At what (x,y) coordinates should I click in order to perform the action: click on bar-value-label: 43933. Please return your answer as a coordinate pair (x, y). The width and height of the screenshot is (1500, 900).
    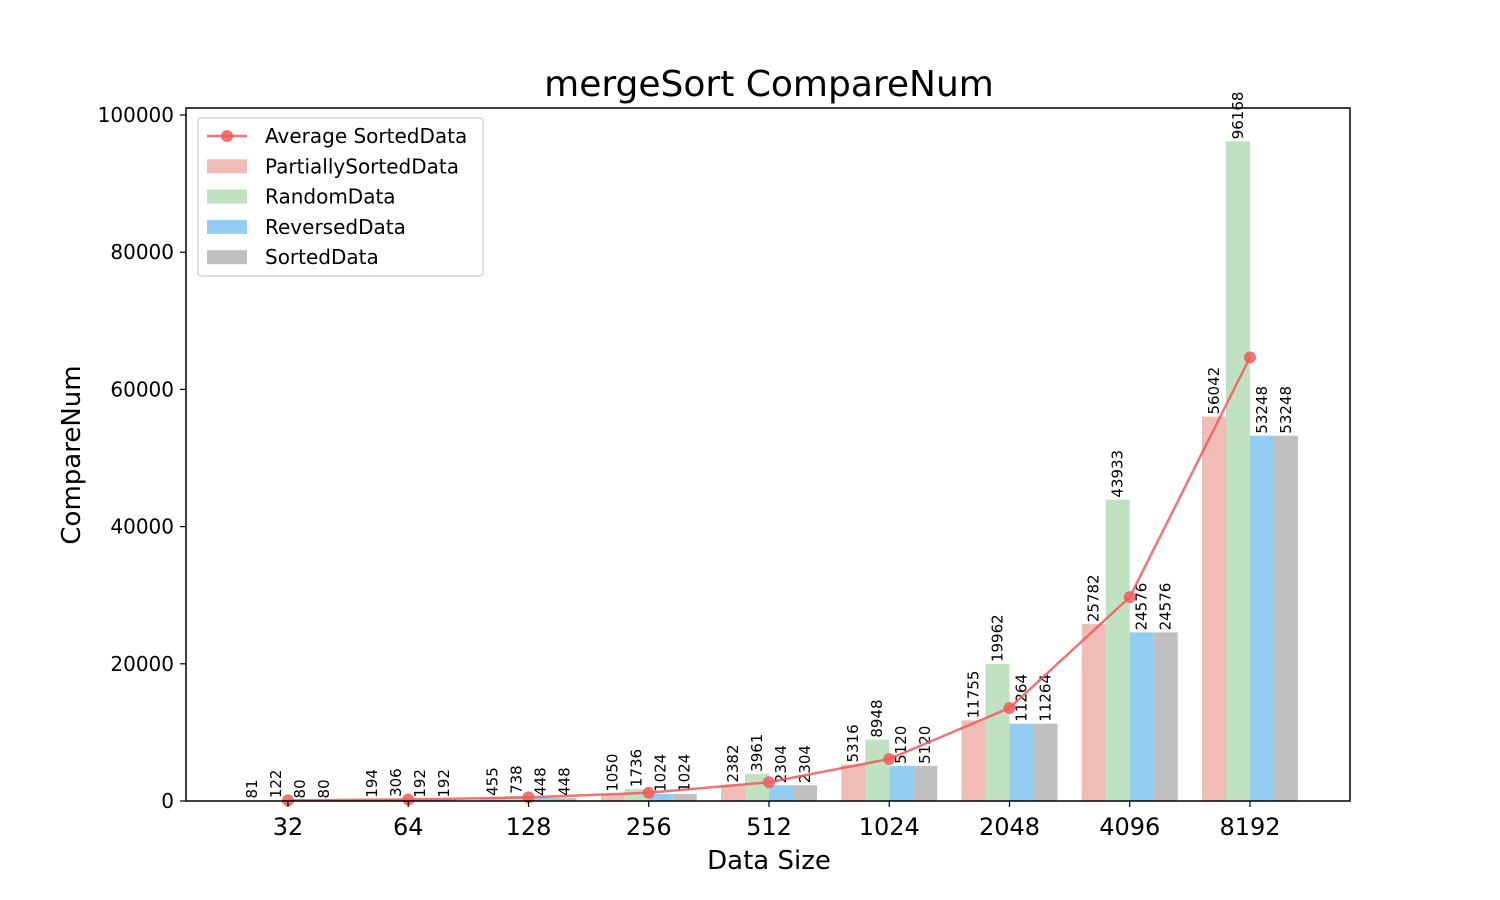
    Looking at the image, I should click on (1118, 474).